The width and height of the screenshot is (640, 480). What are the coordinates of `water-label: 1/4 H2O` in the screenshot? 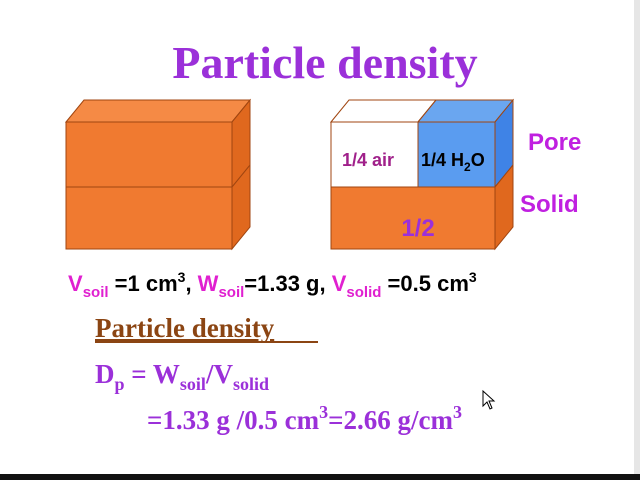 It's located at (453, 162).